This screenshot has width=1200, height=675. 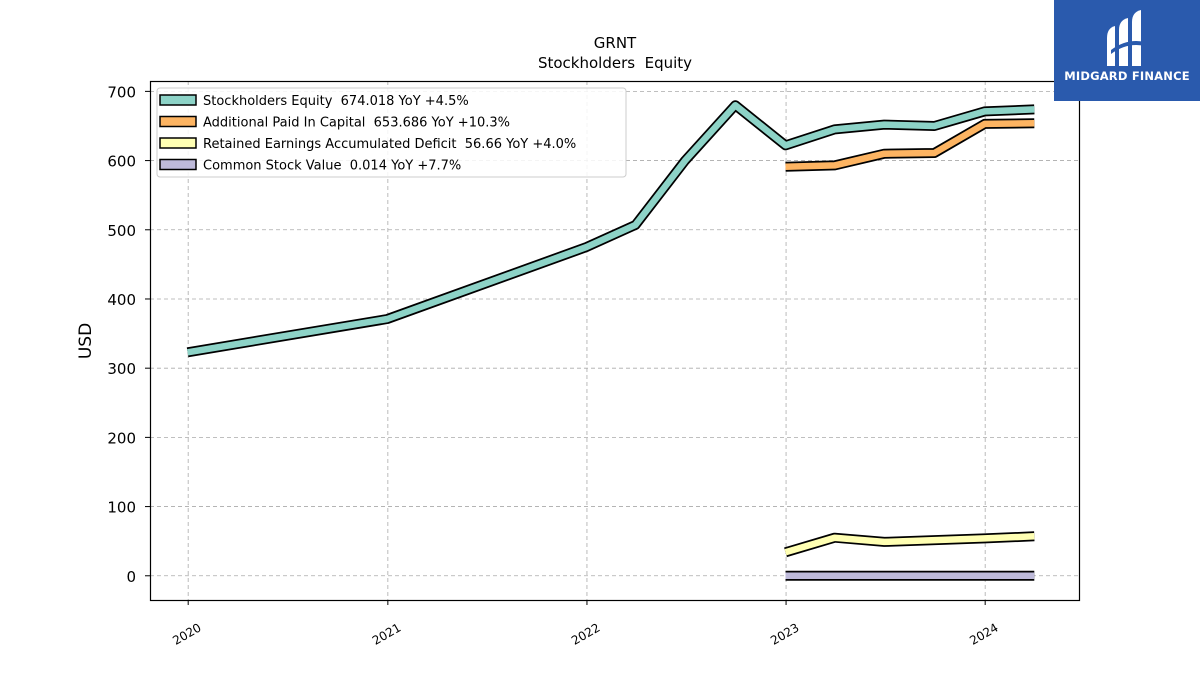 What do you see at coordinates (121, 369) in the screenshot?
I see `y-tick-label: 300` at bounding box center [121, 369].